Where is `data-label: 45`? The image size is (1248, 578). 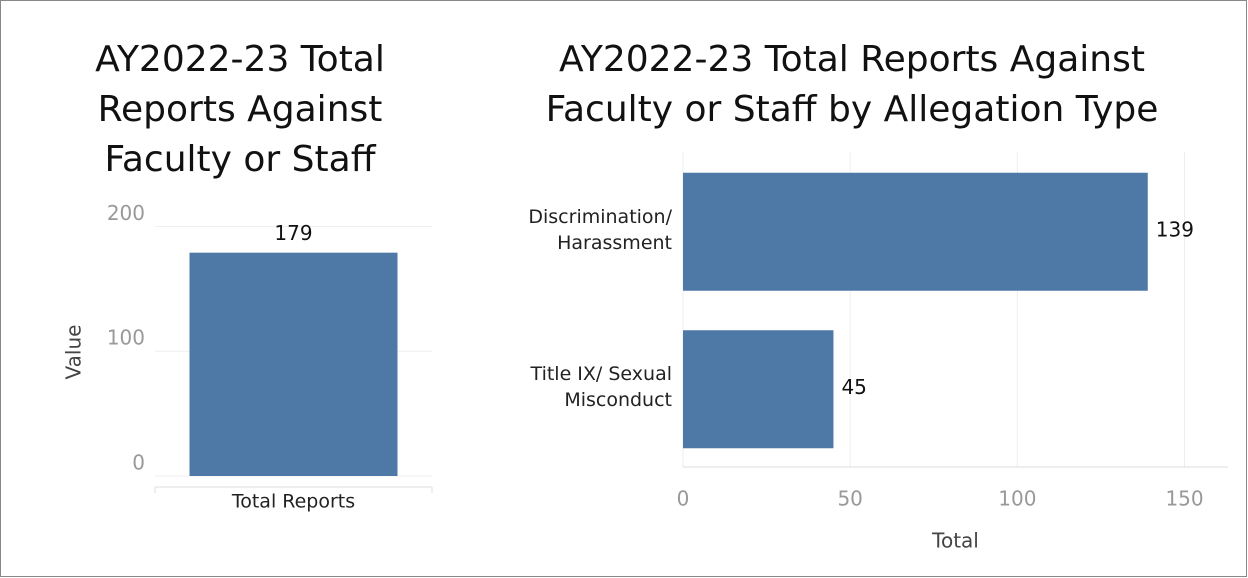 data-label: 45 is located at coordinates (853, 387).